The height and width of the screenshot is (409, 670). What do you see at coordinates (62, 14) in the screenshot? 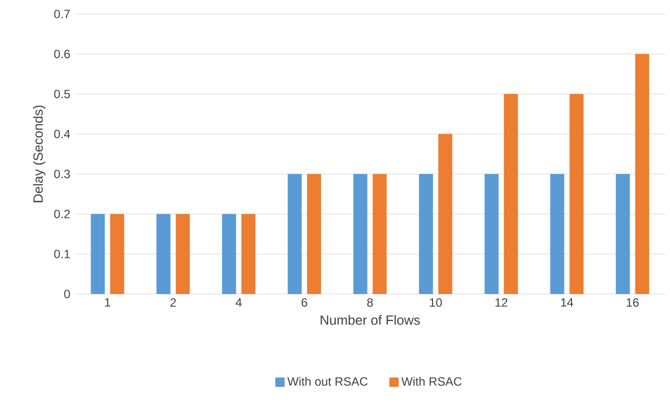
I see `y-tick-label: 0.7` at bounding box center [62, 14].